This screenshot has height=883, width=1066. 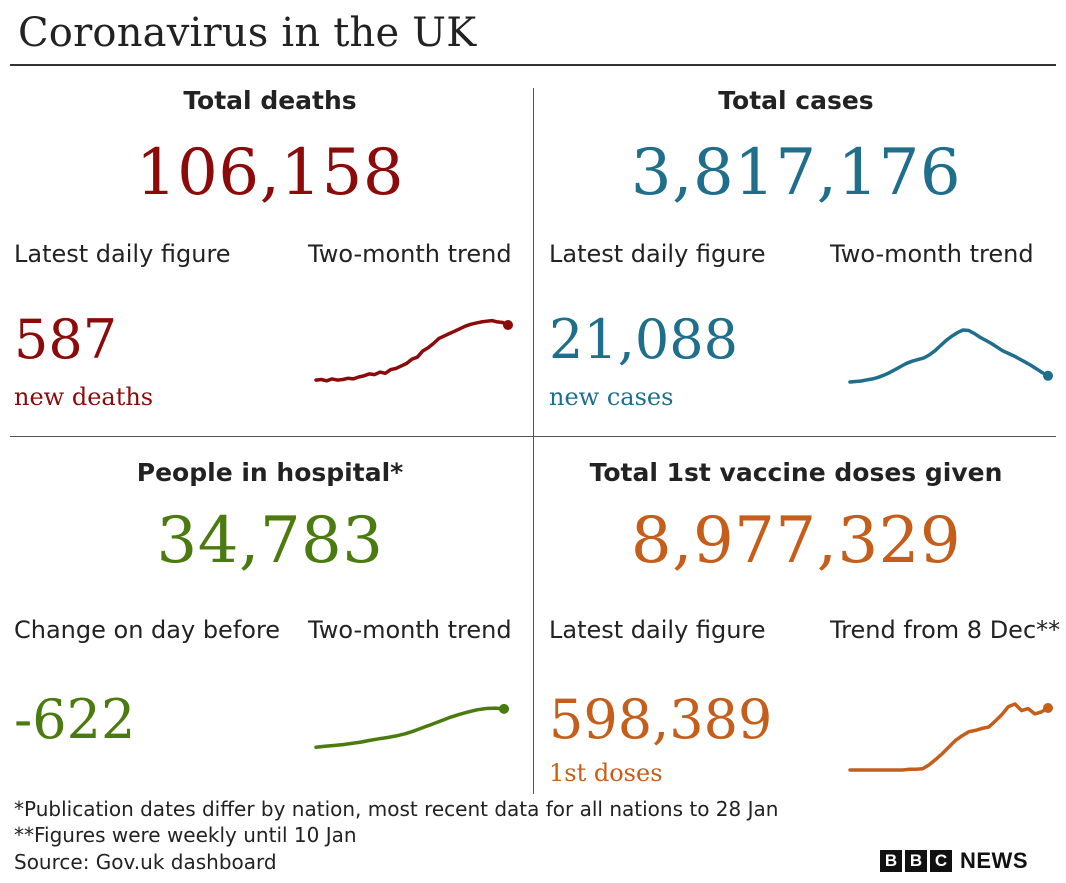 I want to click on footnote-weekly: **Figures were weekly until 10 Jan, so click(x=185, y=835).